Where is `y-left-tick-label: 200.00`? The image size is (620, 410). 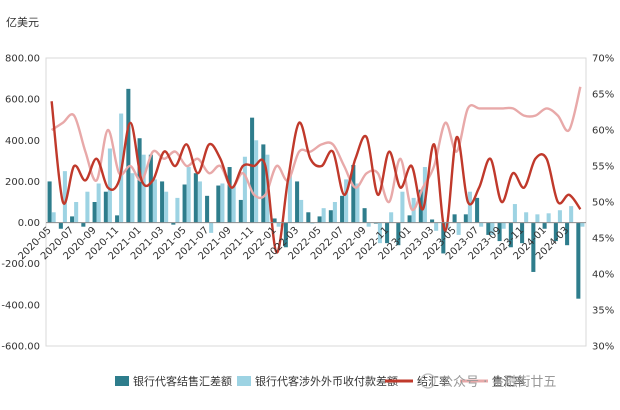 y-left-tick-label: 200.00 is located at coordinates (22, 182).